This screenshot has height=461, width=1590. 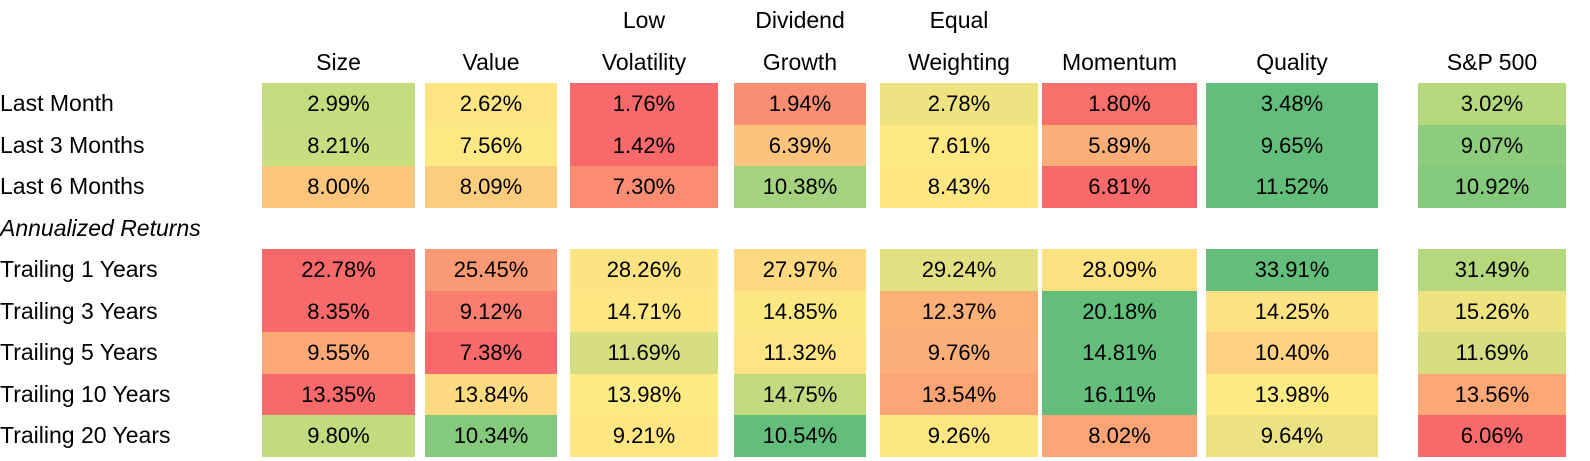 What do you see at coordinates (100, 227) in the screenshot?
I see `section-label: Annualized Returns` at bounding box center [100, 227].